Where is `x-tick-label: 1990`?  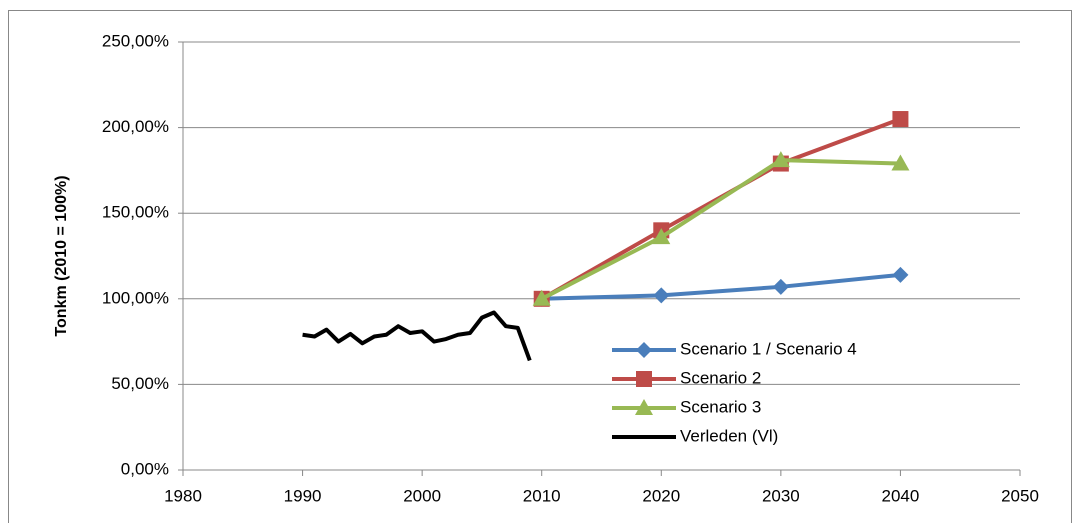
x-tick-label: 1990 is located at coordinates (303, 495).